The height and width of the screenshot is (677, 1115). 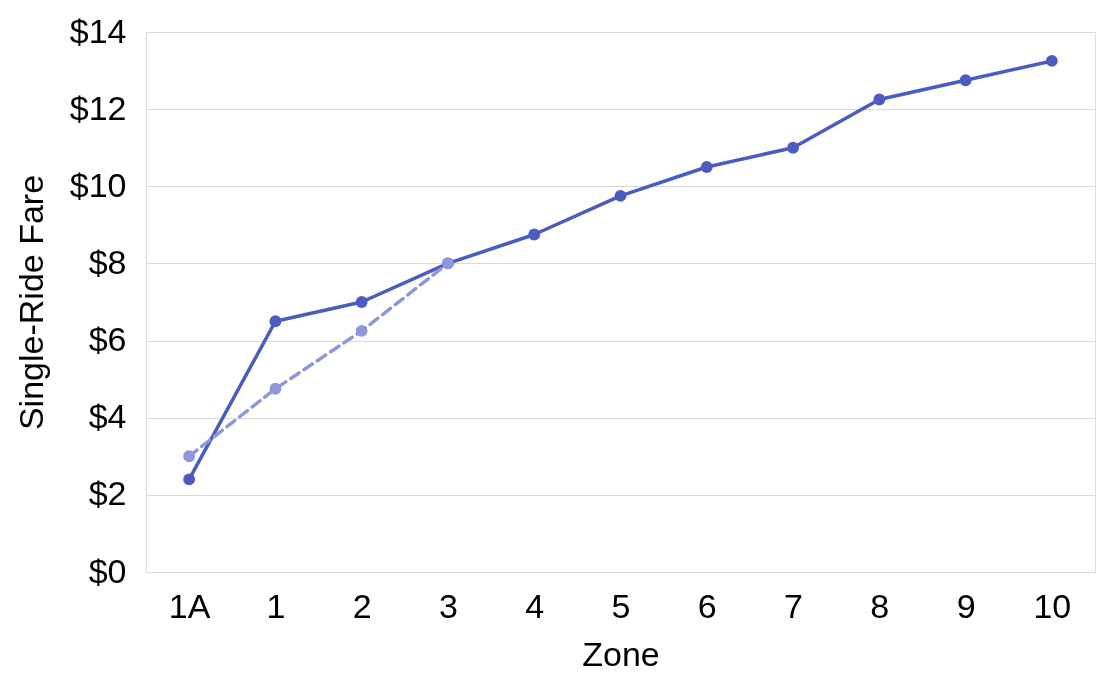 I want to click on x-tick-label: 4, so click(x=535, y=605).